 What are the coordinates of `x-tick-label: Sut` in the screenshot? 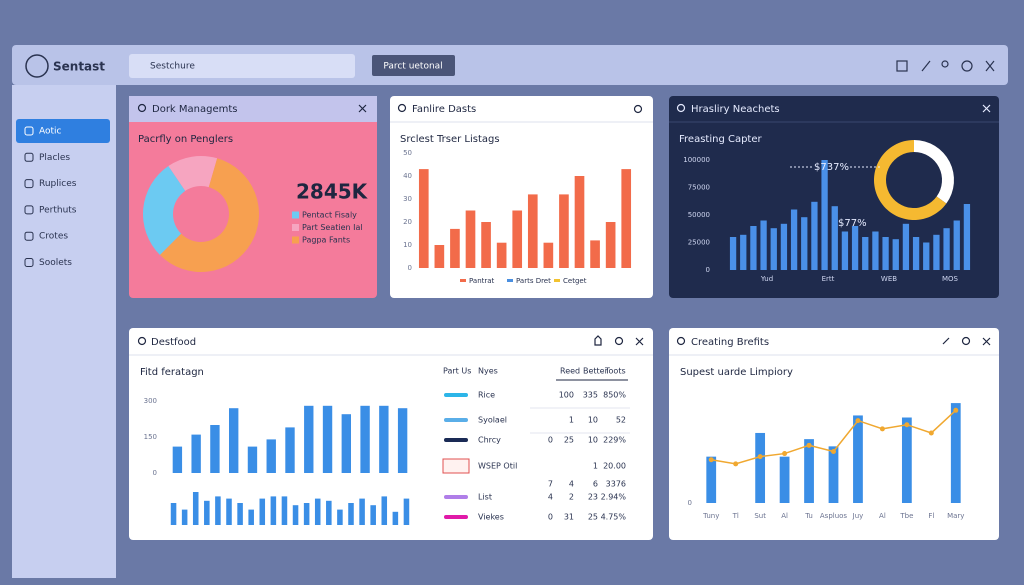 It's located at (760, 516).